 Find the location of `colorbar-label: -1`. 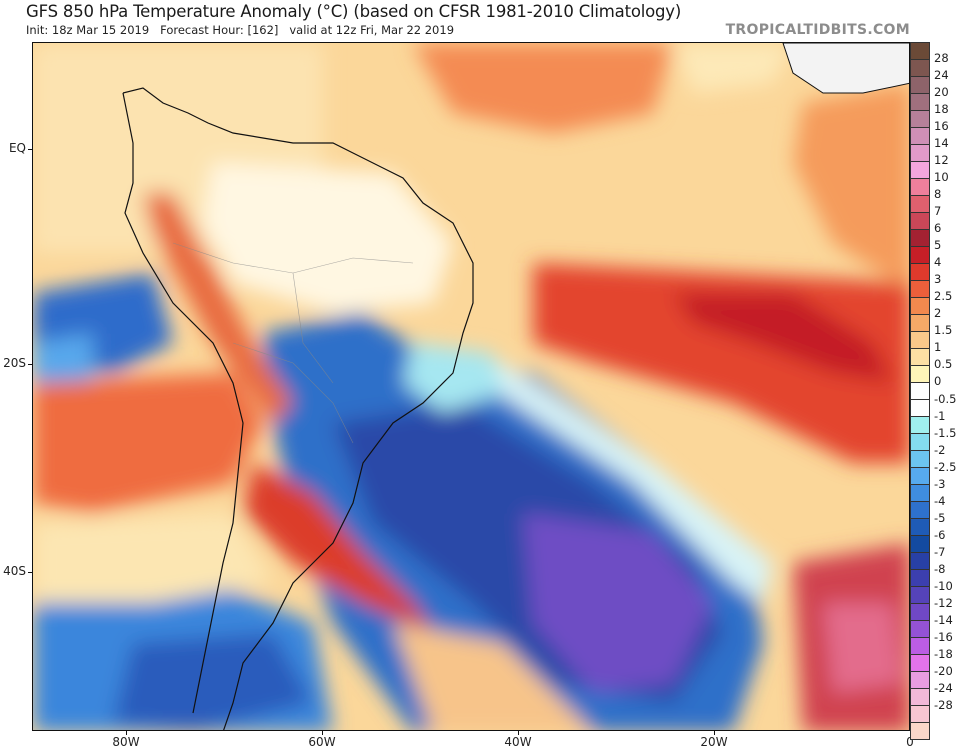

colorbar-label: -1 is located at coordinates (940, 415).